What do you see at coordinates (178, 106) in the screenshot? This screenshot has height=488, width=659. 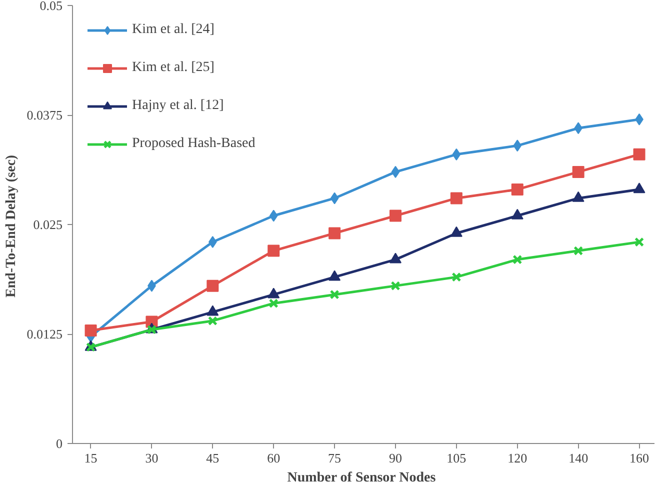 I see `legend-label: Hajny et al. [12]` at bounding box center [178, 106].